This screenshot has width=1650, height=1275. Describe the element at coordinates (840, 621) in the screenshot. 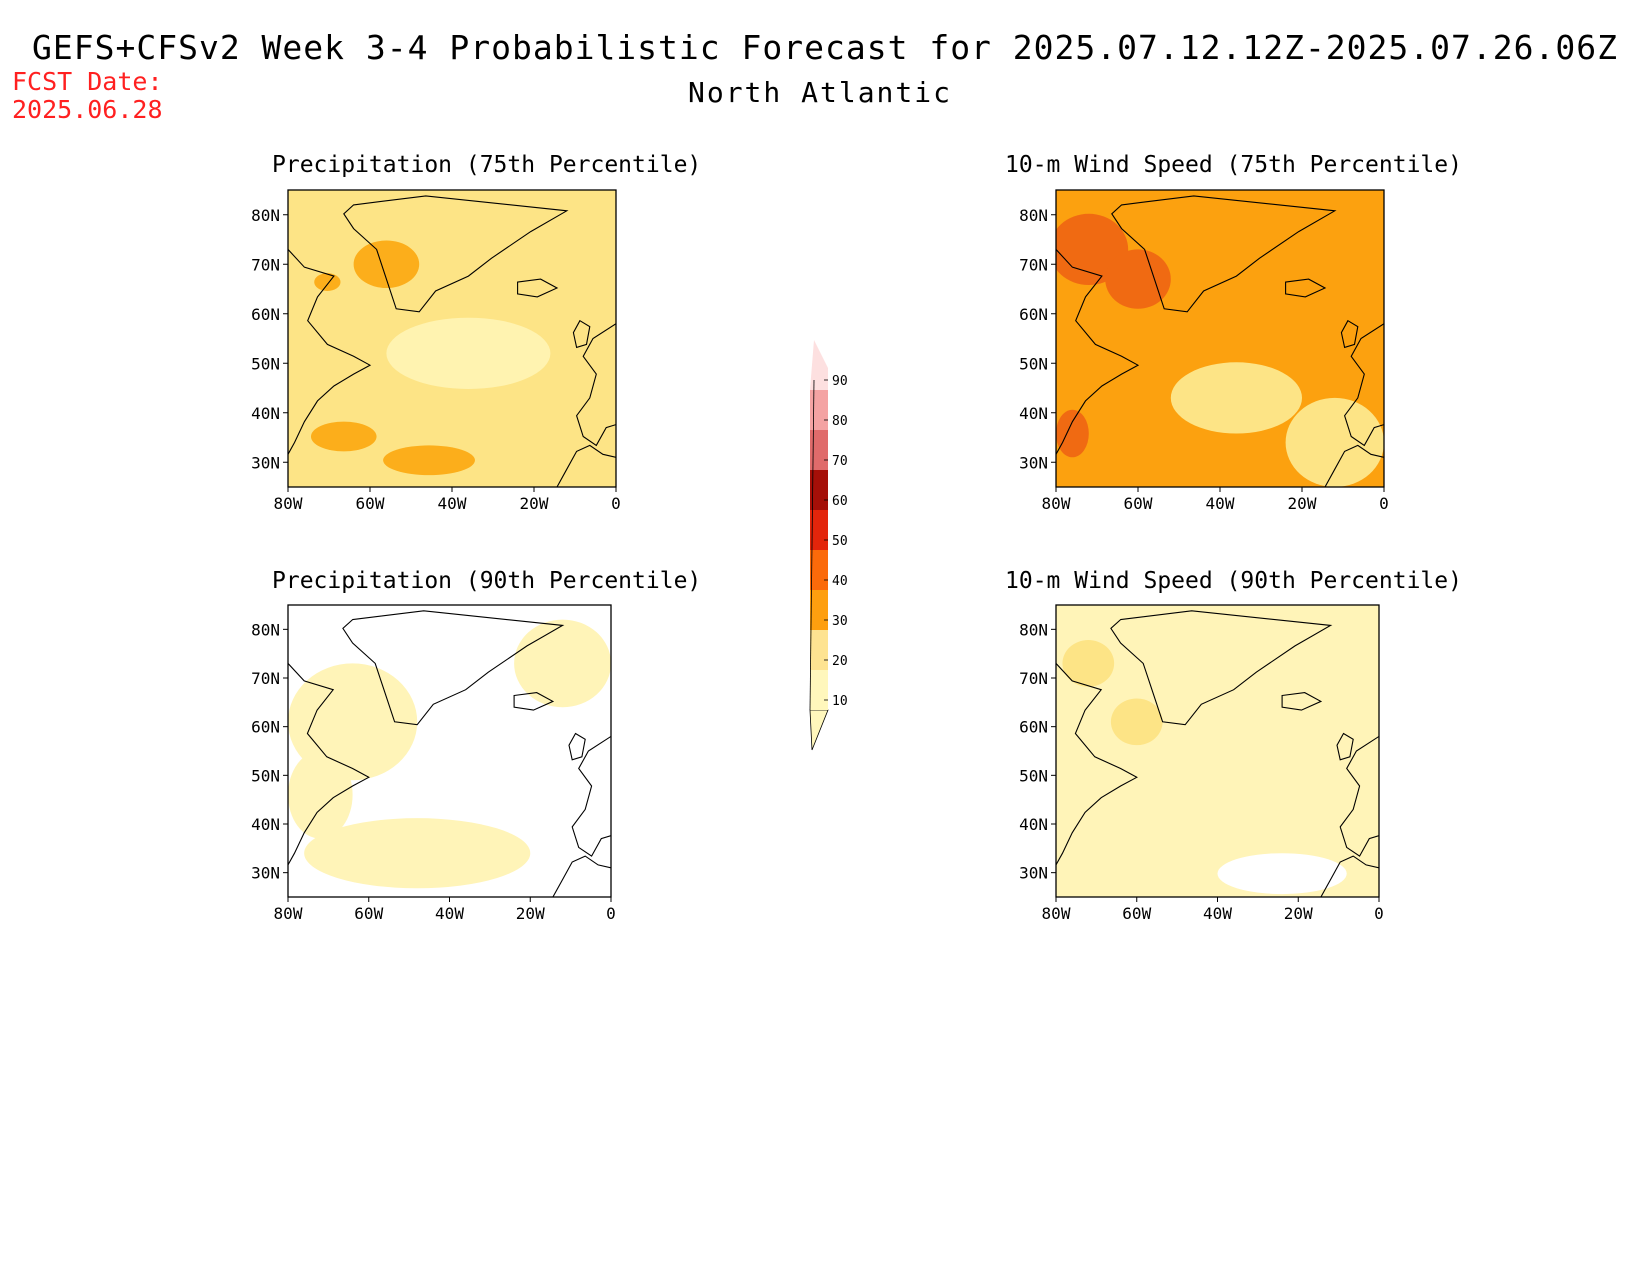

I see `colorbar-label: 30` at that location.